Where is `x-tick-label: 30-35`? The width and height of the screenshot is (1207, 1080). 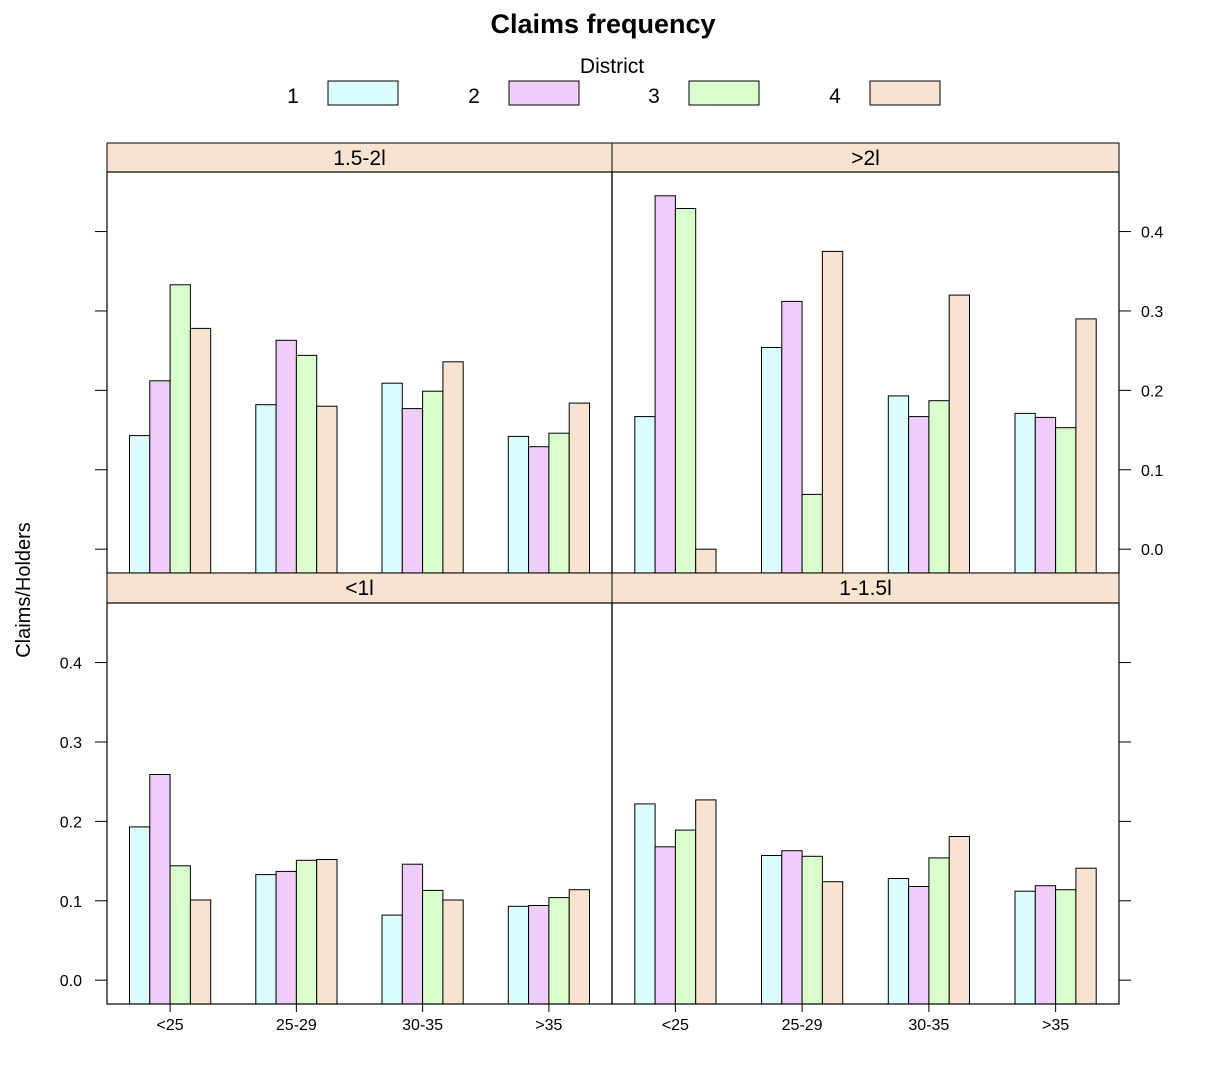
x-tick-label: 30-35 is located at coordinates (928, 1025).